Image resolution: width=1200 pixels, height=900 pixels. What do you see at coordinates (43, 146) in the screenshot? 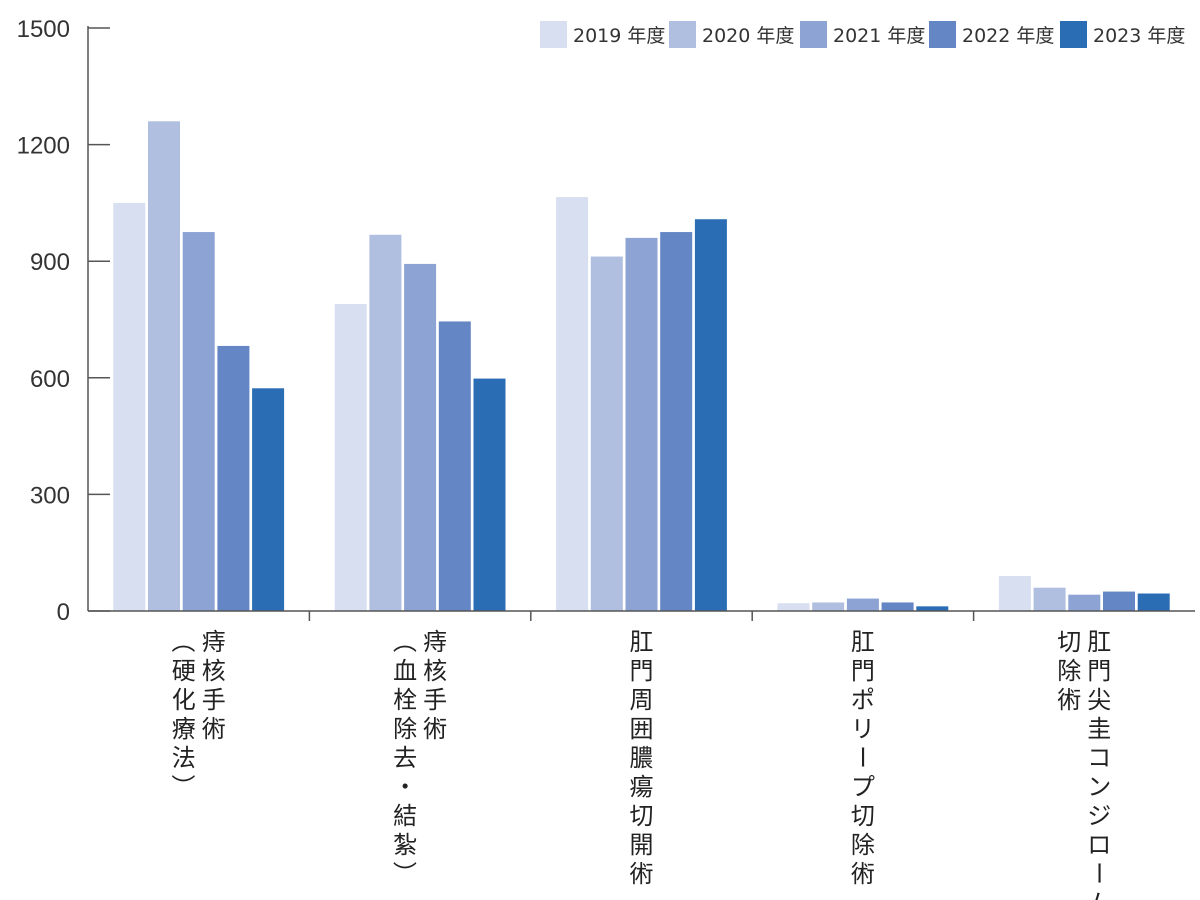
I see `y-tick-label: 1200` at bounding box center [43, 146].